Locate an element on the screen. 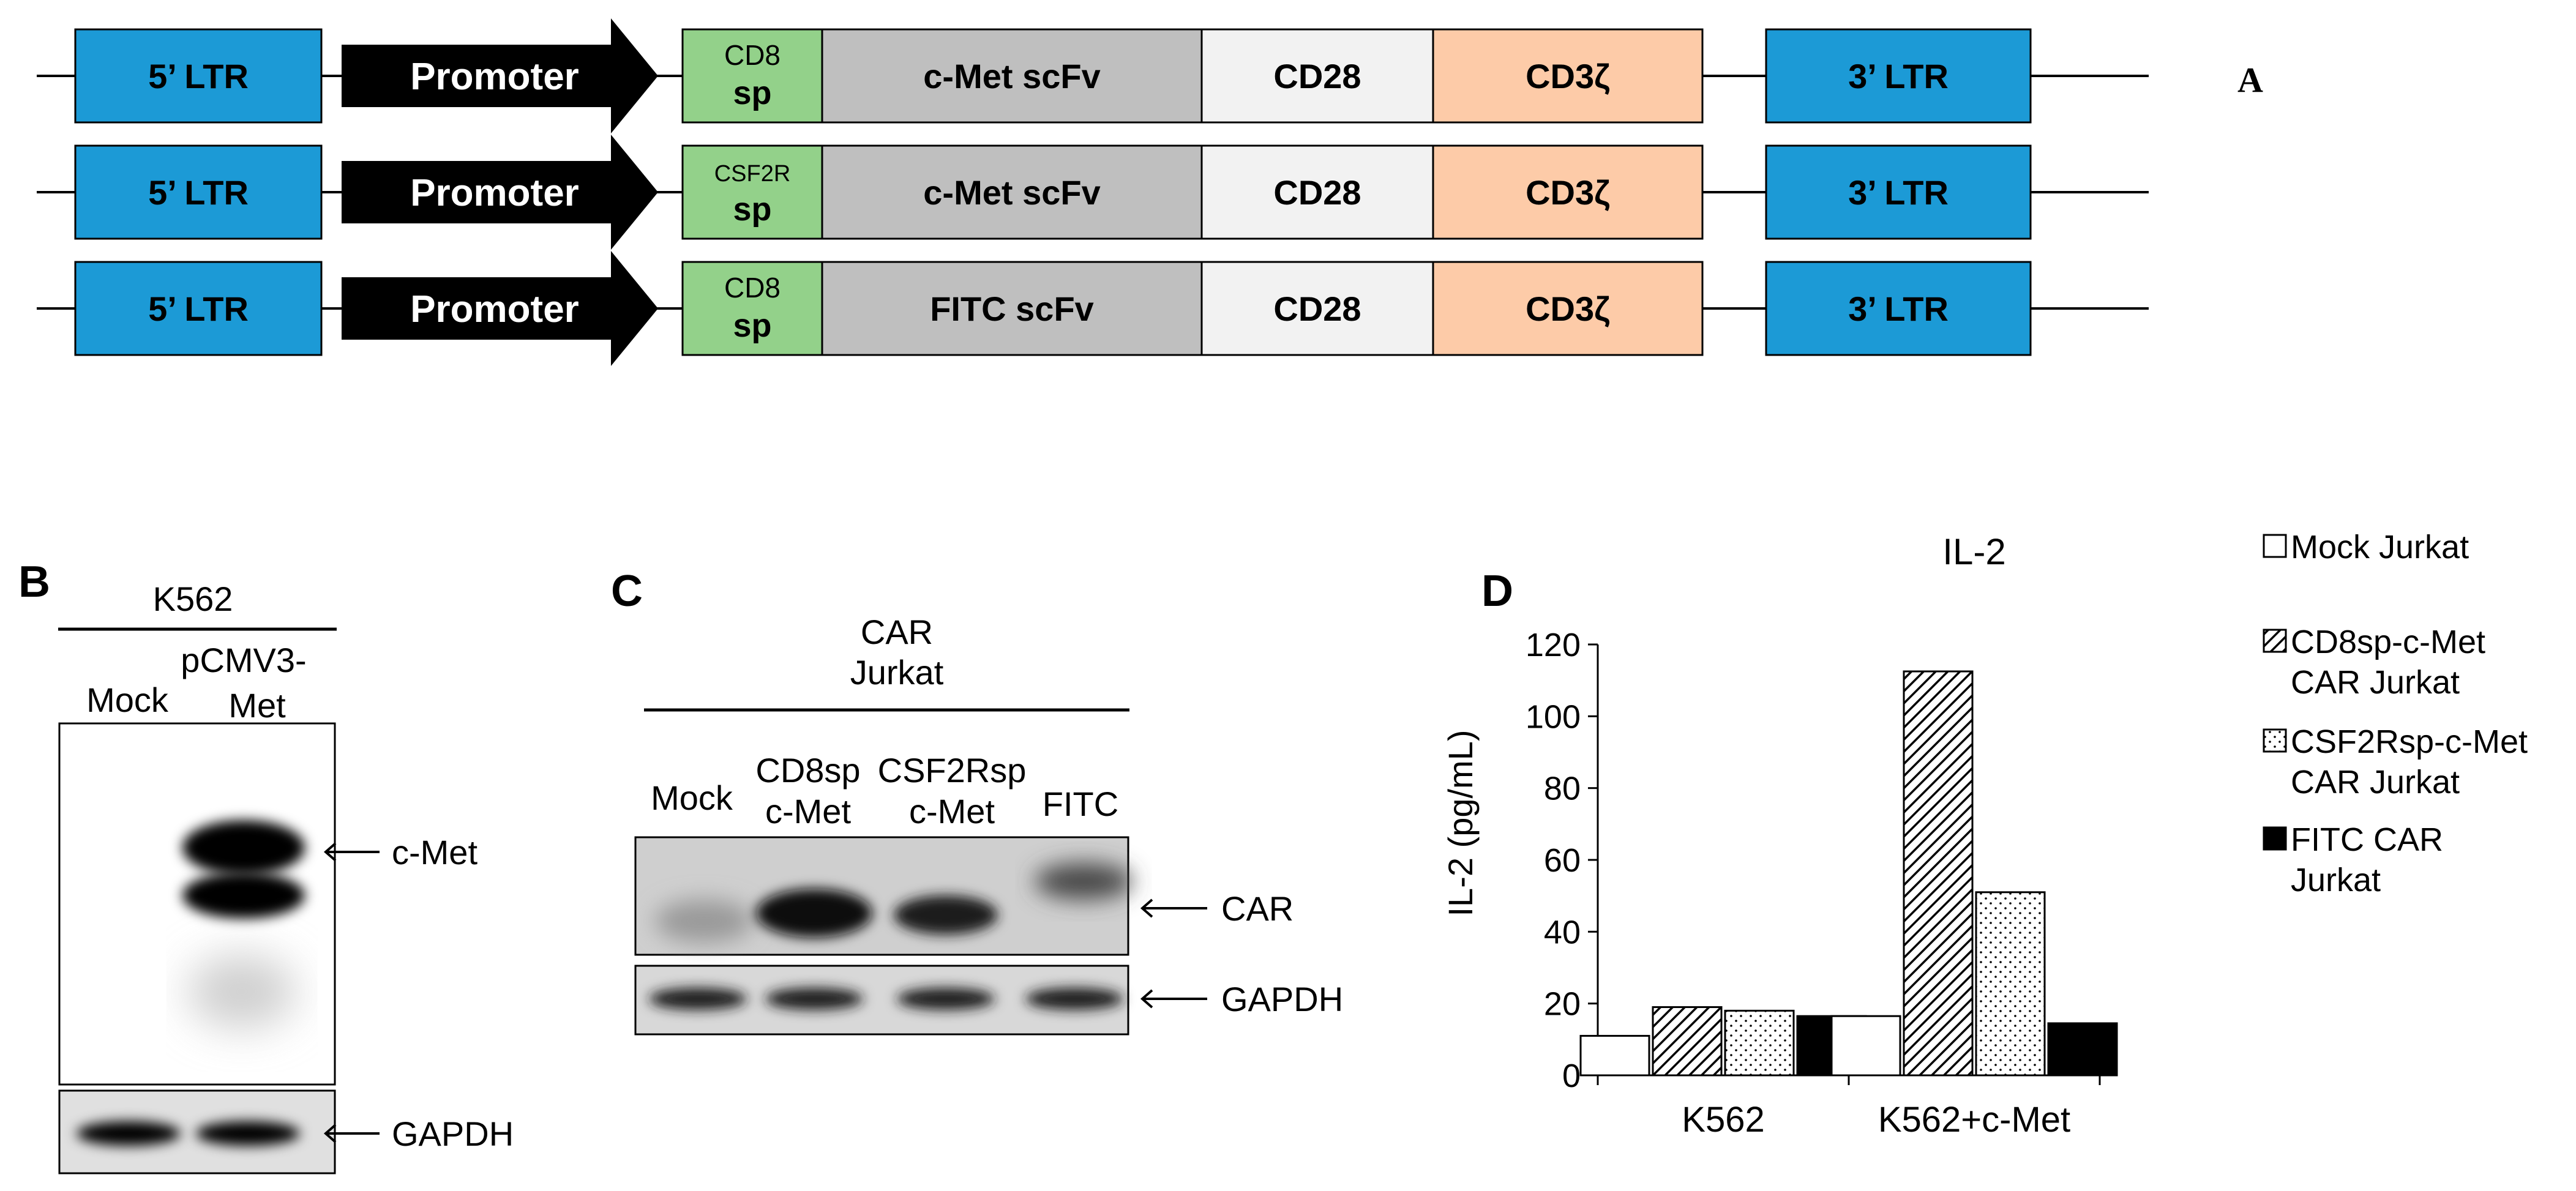  legend-item: CD8sp-c-Met CAR Jurkat is located at coordinates (2374, 662).